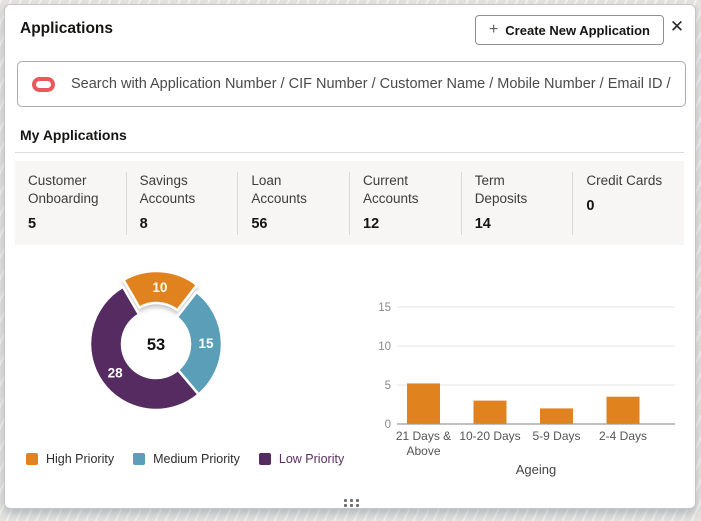 This screenshot has height=521, width=701. What do you see at coordinates (423, 436) in the screenshot?
I see `x-axis-category-label: 21 Days &` at bounding box center [423, 436].